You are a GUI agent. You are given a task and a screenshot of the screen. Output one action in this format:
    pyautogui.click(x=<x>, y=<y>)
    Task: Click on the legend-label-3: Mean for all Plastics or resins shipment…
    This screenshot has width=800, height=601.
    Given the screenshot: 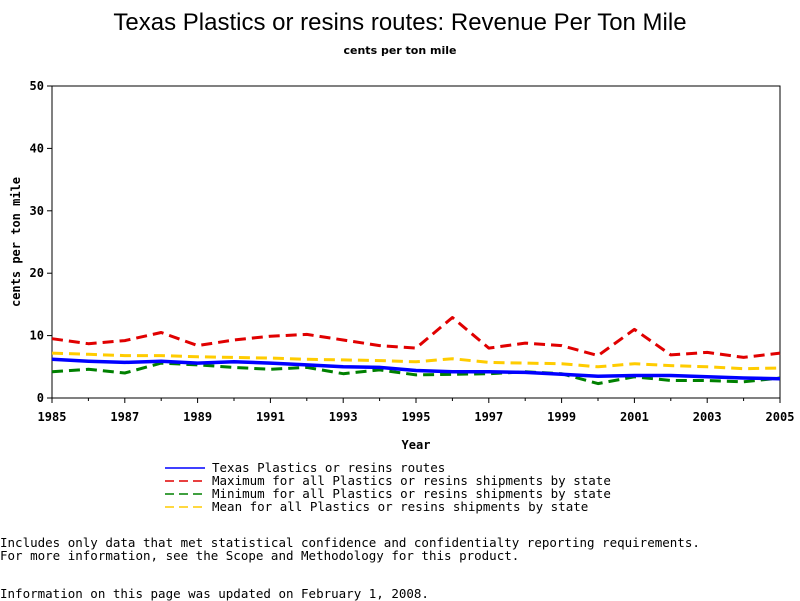 What is the action you would take?
    pyautogui.click(x=400, y=506)
    